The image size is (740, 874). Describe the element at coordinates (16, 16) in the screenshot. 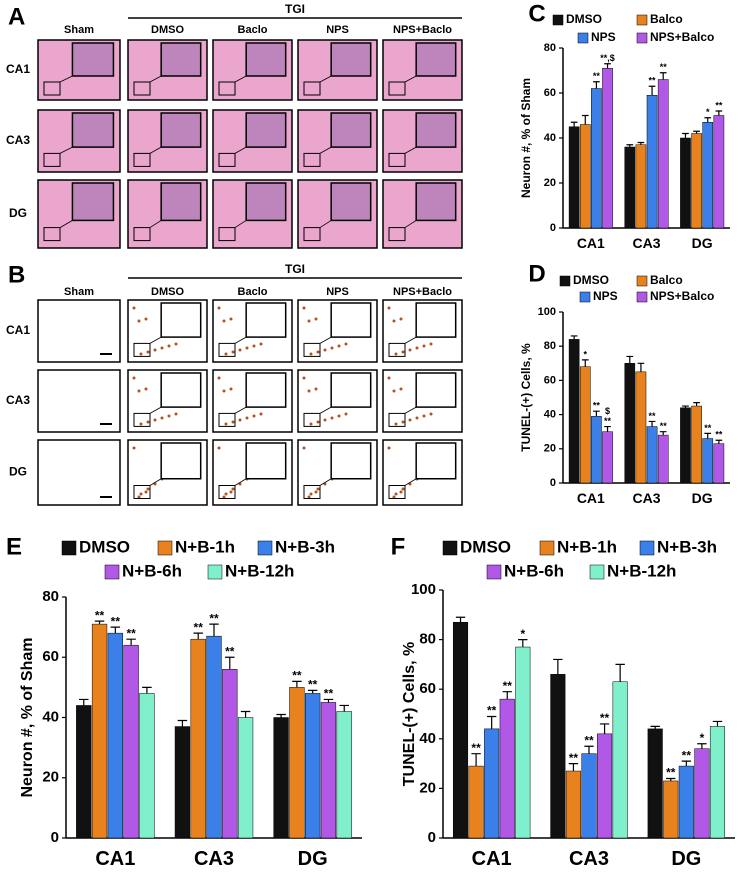

I see `panel-label: A` at that location.